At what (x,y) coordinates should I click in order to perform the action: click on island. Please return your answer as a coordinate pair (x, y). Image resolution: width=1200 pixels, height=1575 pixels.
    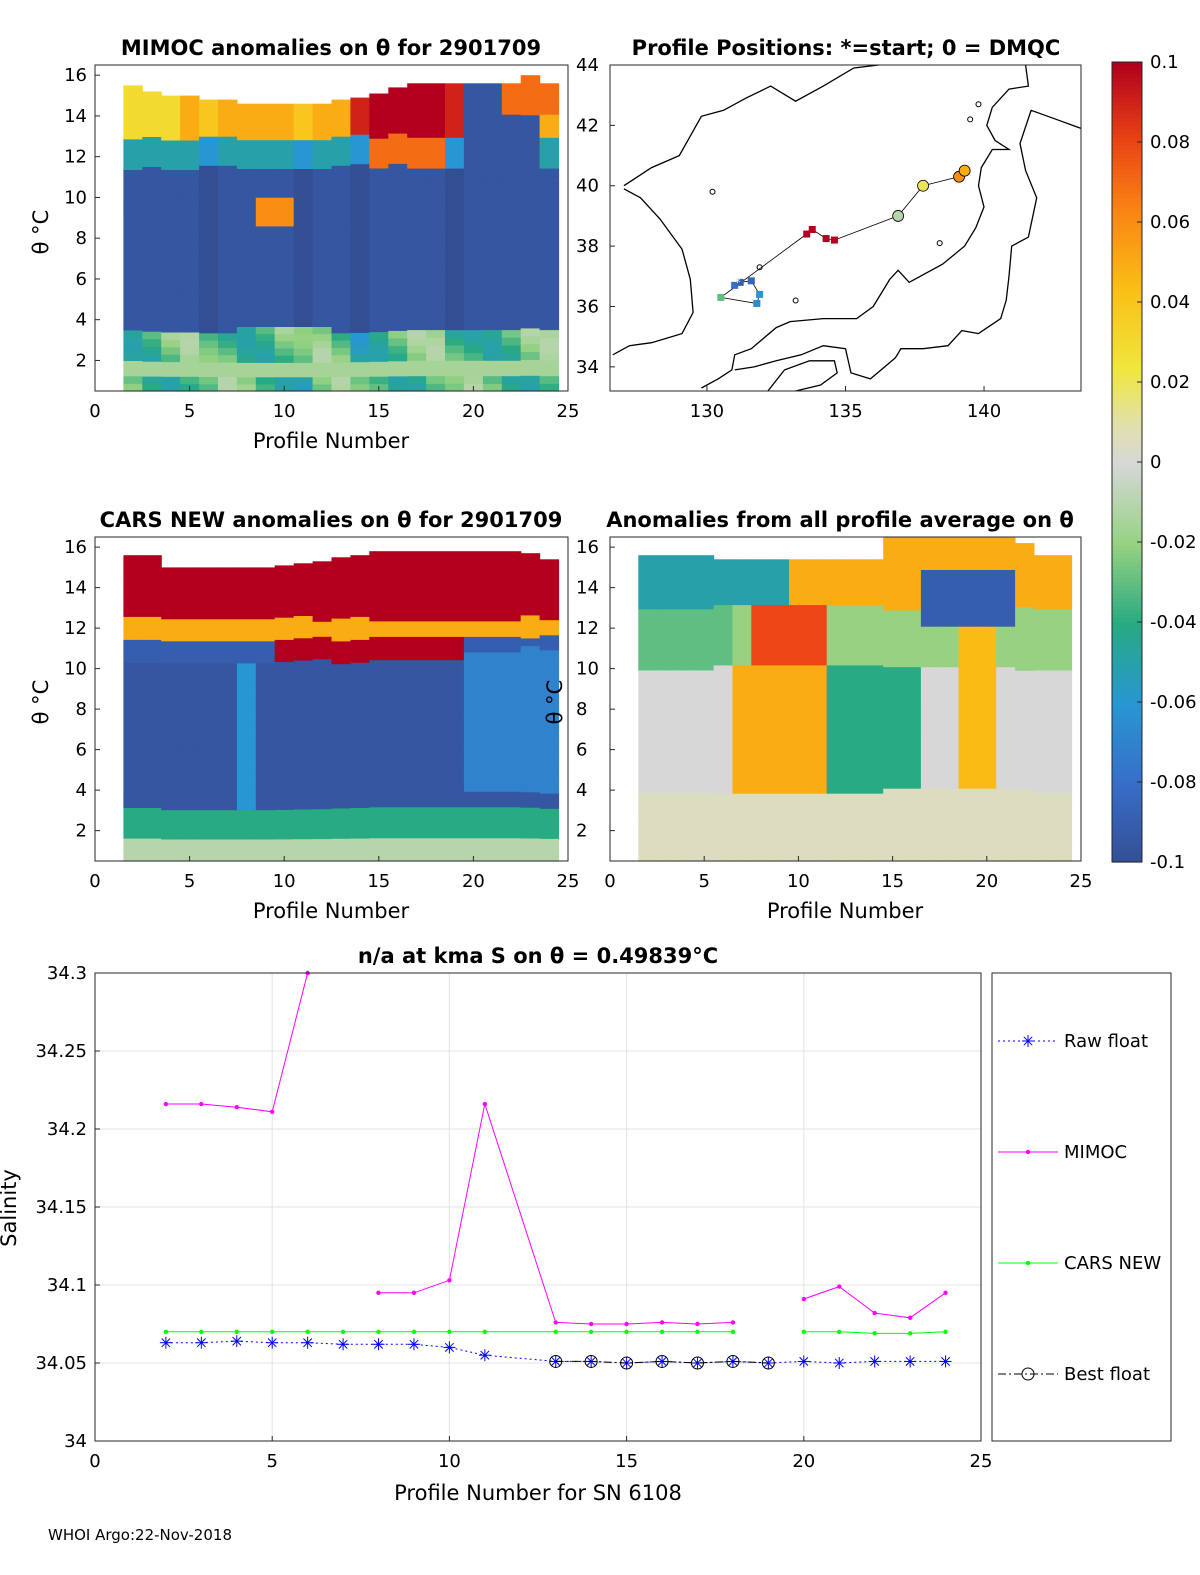
    Looking at the image, I should click on (712, 191).